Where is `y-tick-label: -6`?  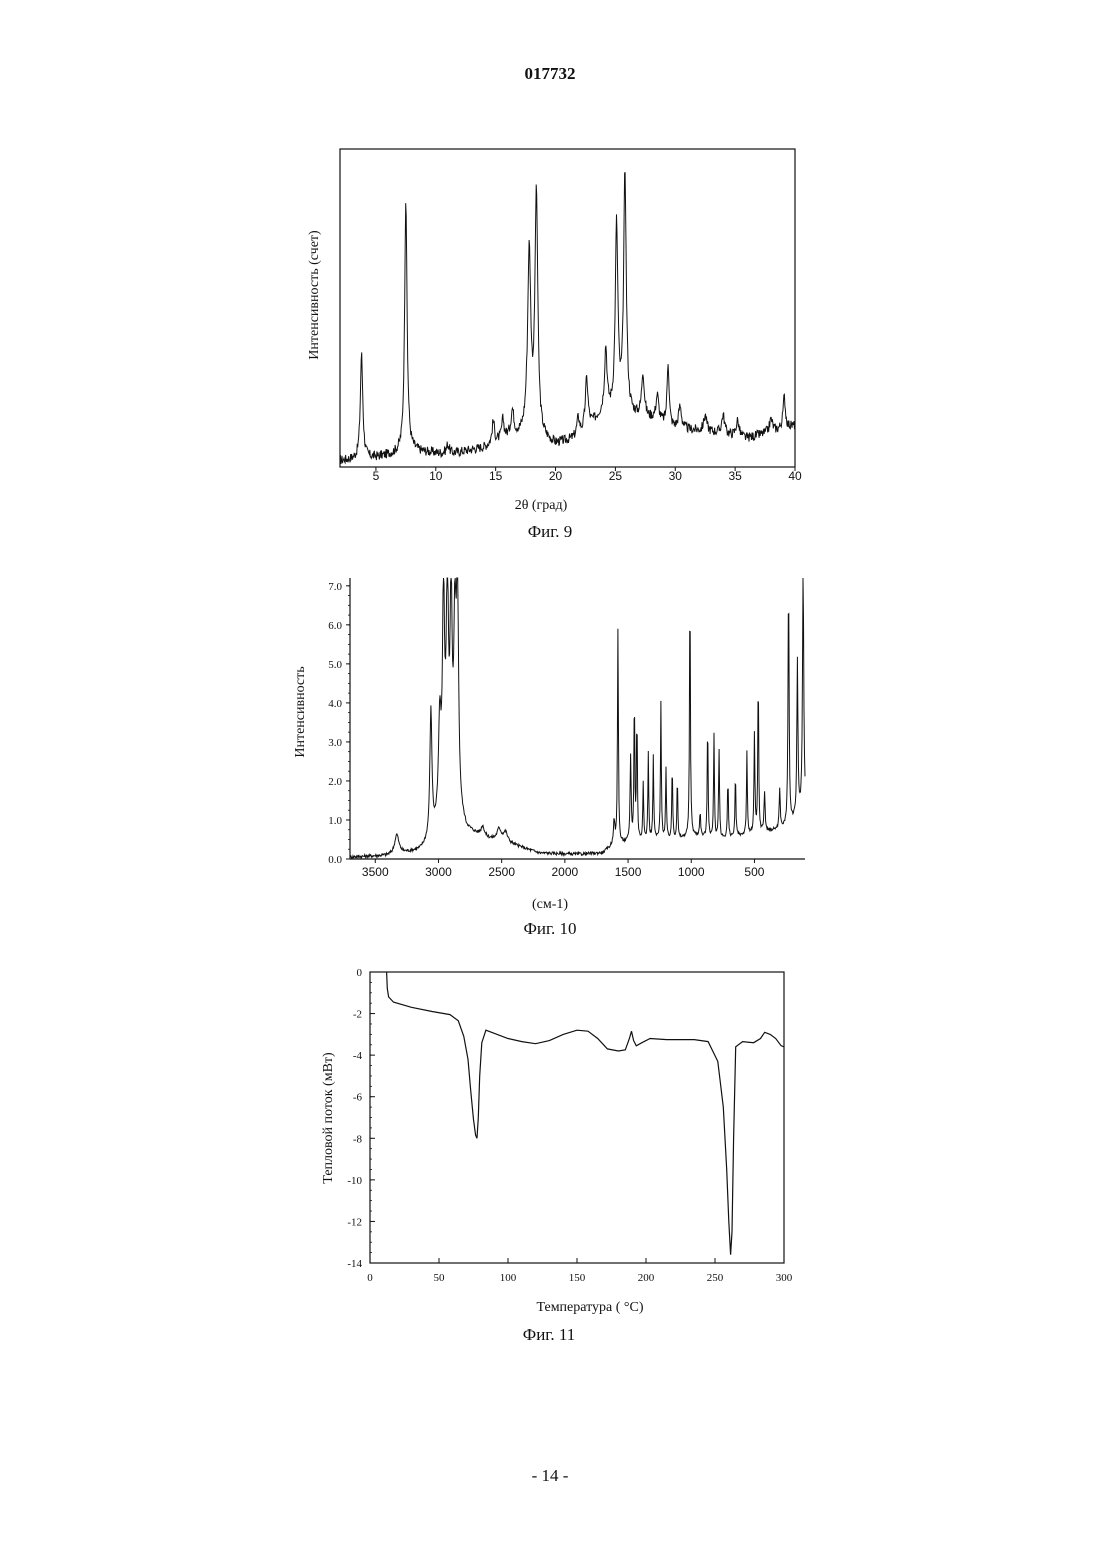 y-tick-label: -6 is located at coordinates (358, 1098).